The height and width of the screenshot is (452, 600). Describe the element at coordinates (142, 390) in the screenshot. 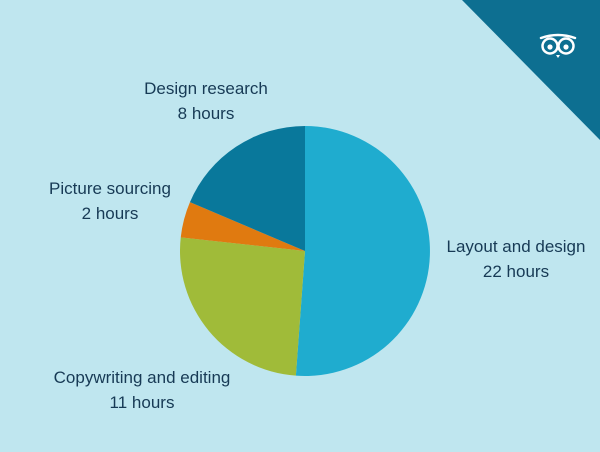

I see `slice-label-copywriting: Copywriting and editing 11 hours` at that location.